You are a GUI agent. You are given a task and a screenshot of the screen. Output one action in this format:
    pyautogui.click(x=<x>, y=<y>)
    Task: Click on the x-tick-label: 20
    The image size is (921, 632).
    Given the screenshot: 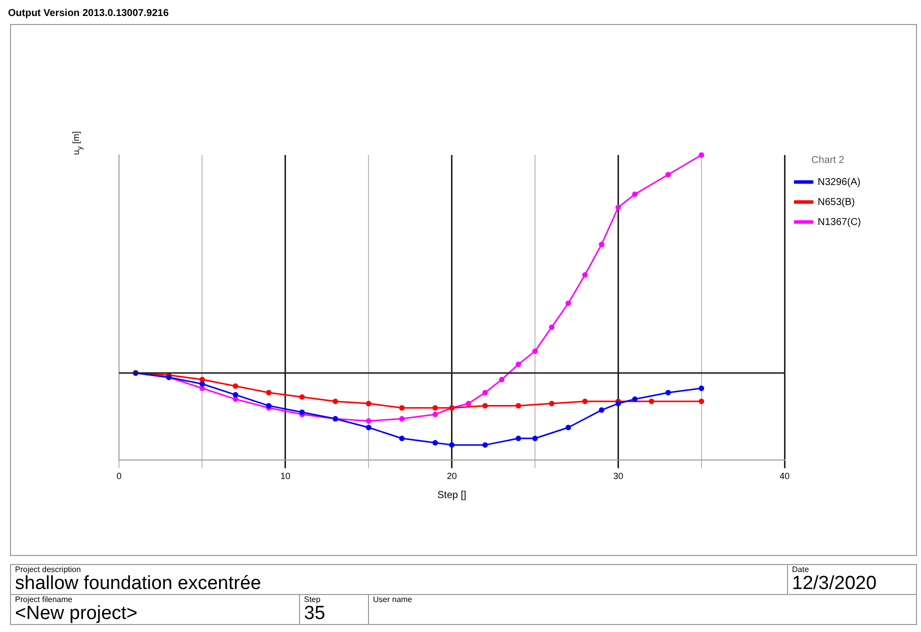 What is the action you would take?
    pyautogui.click(x=451, y=476)
    